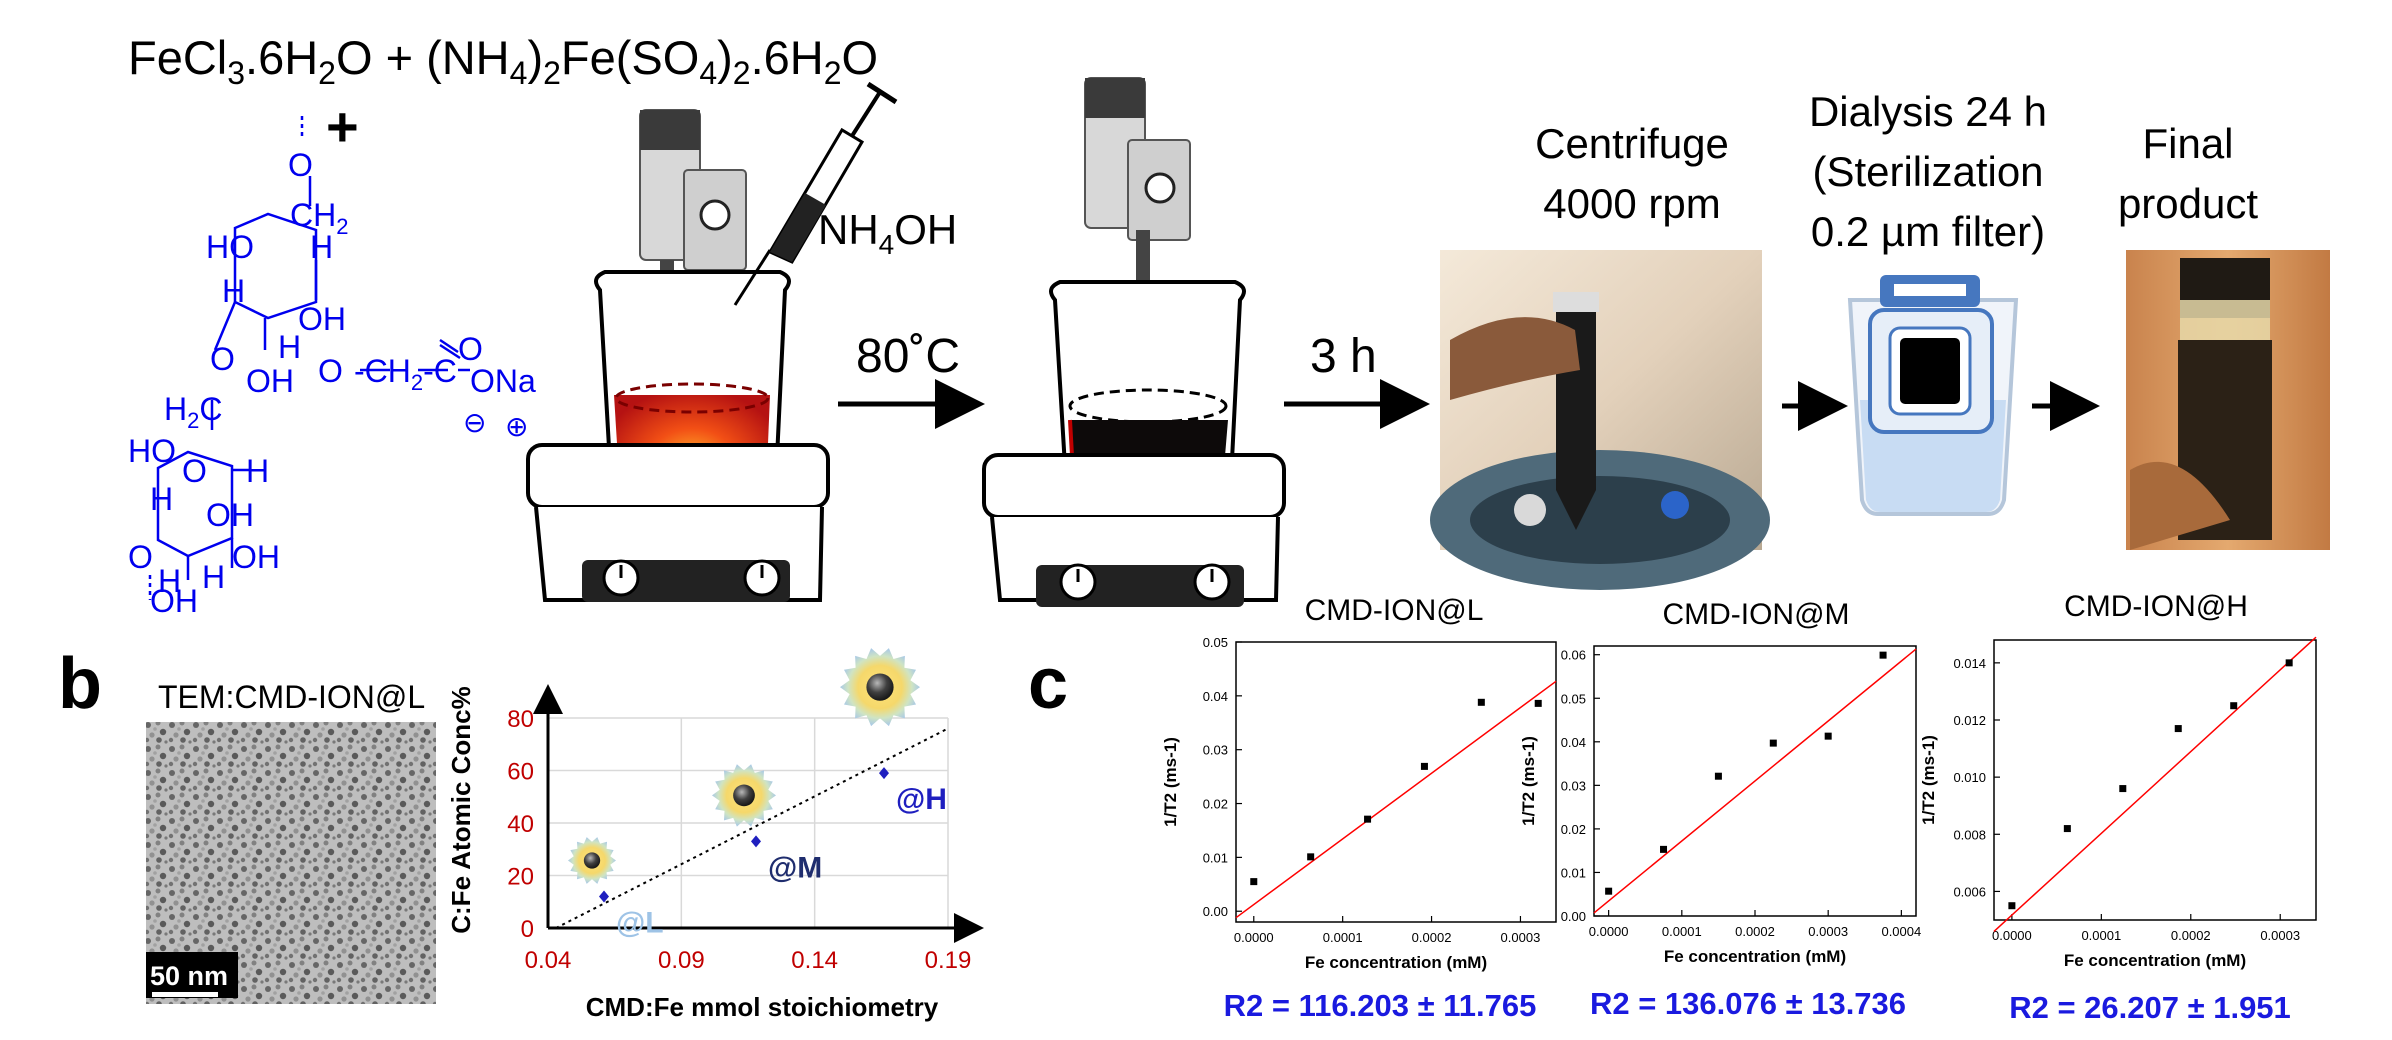  Describe the element at coordinates (2012, 935) in the screenshot. I see `x-tick-label: 0.0000` at that location.